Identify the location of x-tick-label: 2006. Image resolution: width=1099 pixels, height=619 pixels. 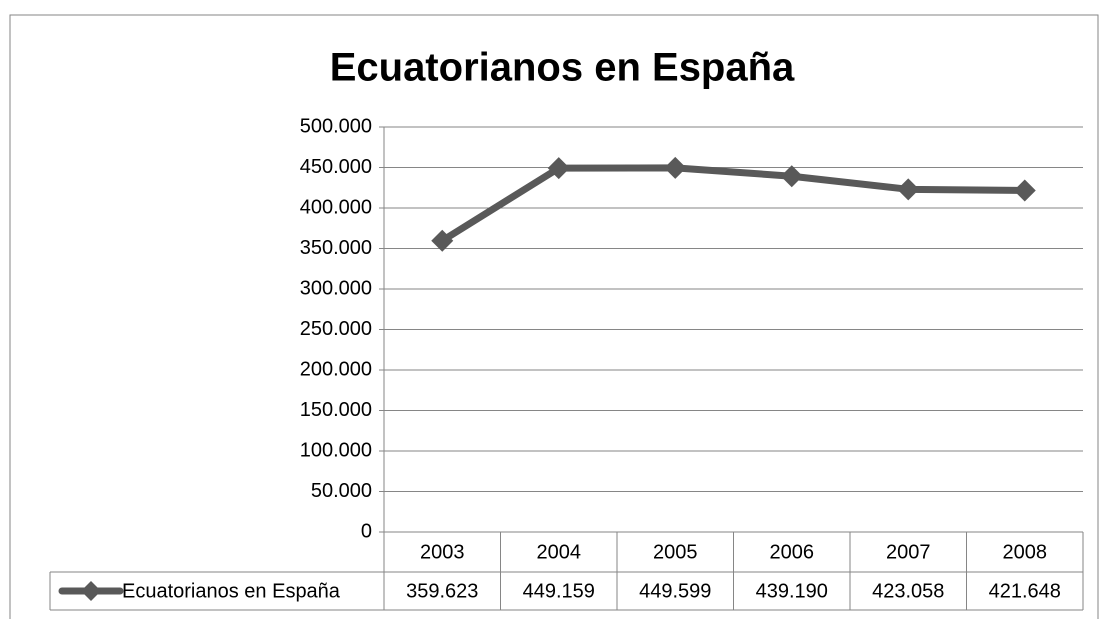
(792, 552).